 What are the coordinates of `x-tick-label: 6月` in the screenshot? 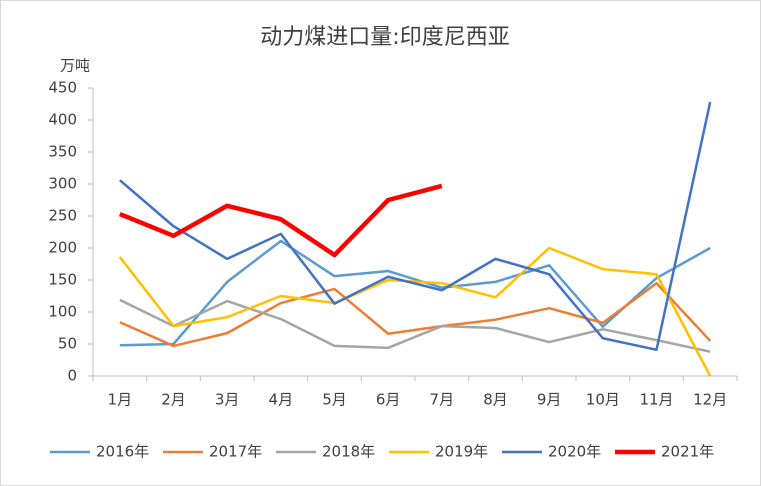 It's located at (388, 400).